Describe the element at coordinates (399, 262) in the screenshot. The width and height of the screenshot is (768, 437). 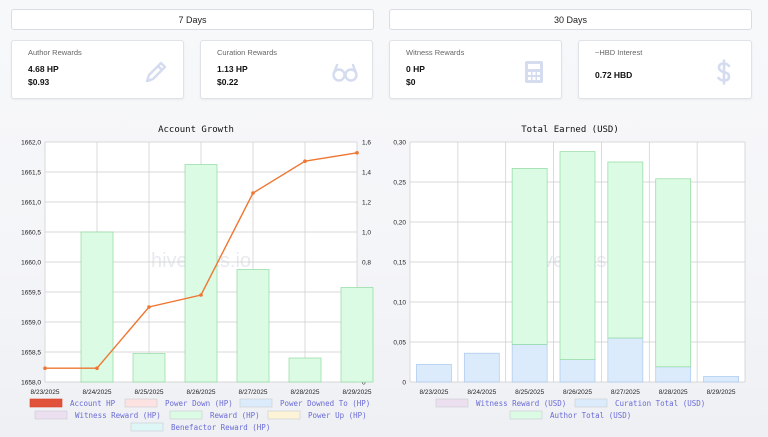
I see `y-tick-label: 0,15` at that location.